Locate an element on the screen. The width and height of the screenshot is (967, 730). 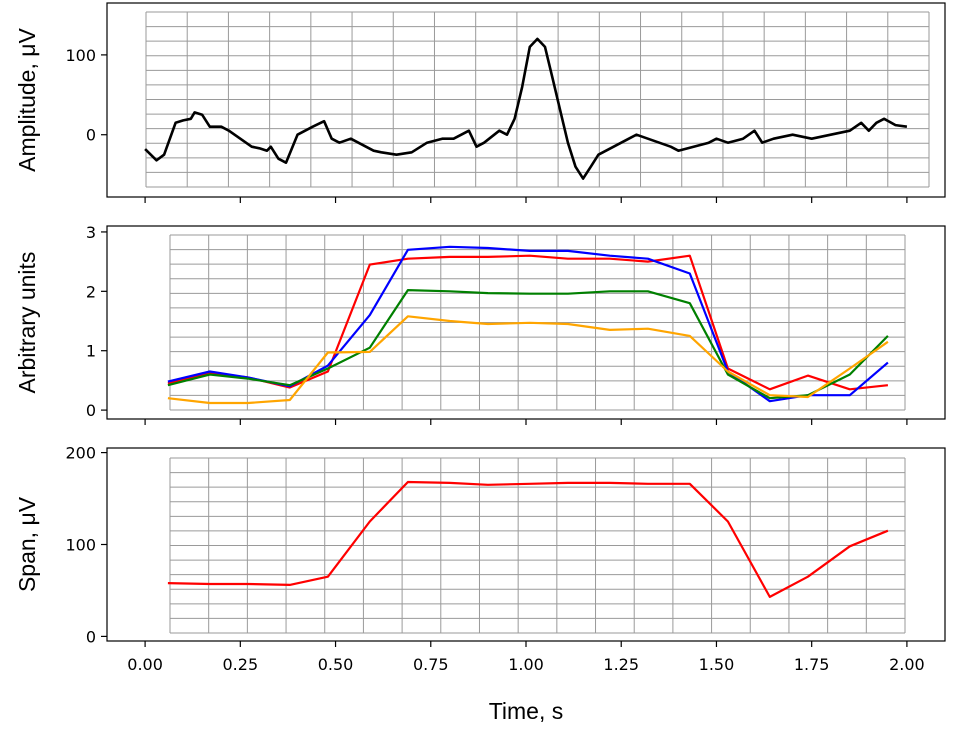
x-tick-label: 2.00 is located at coordinates (907, 664).